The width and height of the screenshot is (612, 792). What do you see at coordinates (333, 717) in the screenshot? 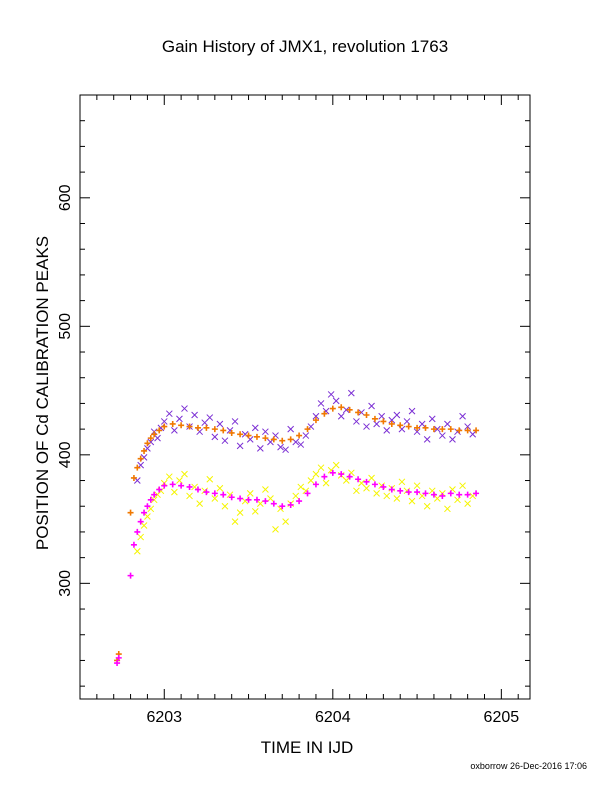
I see `x-tick-label: 6204` at bounding box center [333, 717].